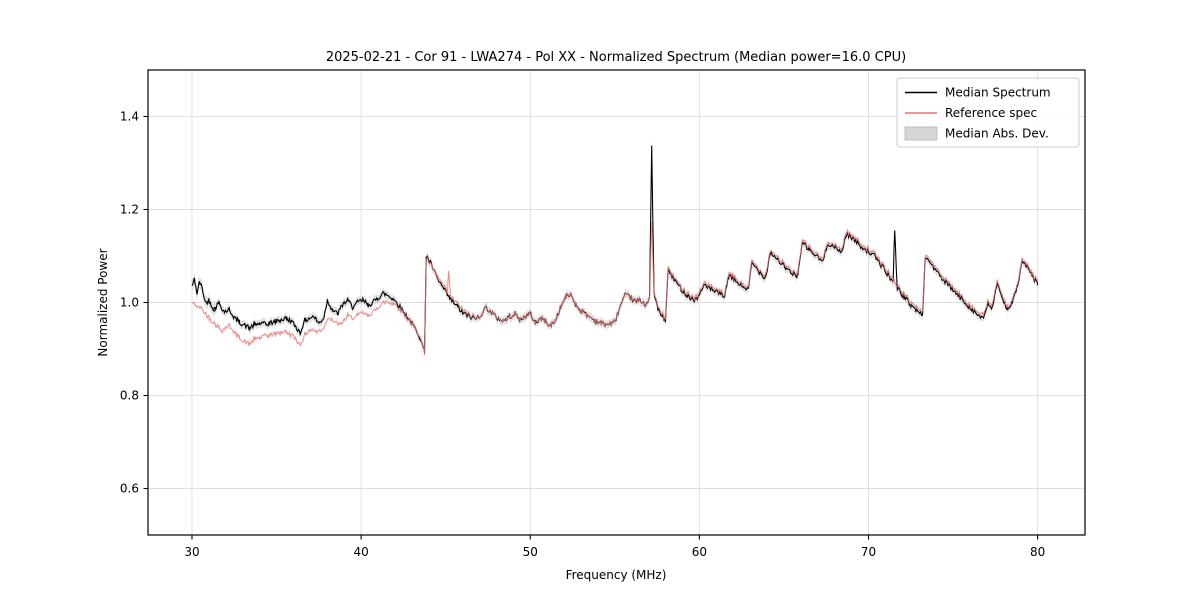 This screenshot has width=1200, height=604. Describe the element at coordinates (103, 302) in the screenshot. I see `y-axis-label: Normalized Power` at that location.